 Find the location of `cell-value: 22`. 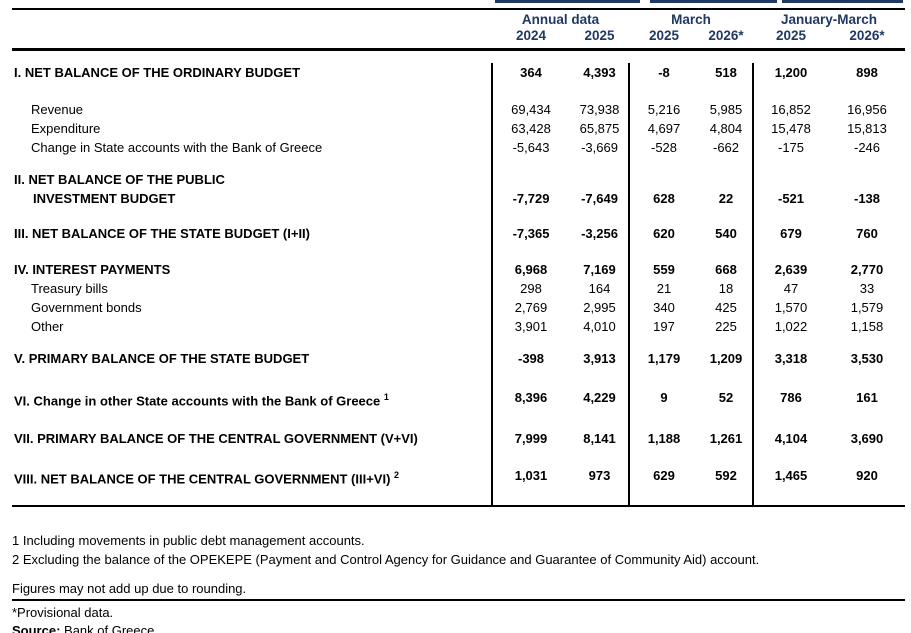

cell-value: 22 is located at coordinates (726, 198).